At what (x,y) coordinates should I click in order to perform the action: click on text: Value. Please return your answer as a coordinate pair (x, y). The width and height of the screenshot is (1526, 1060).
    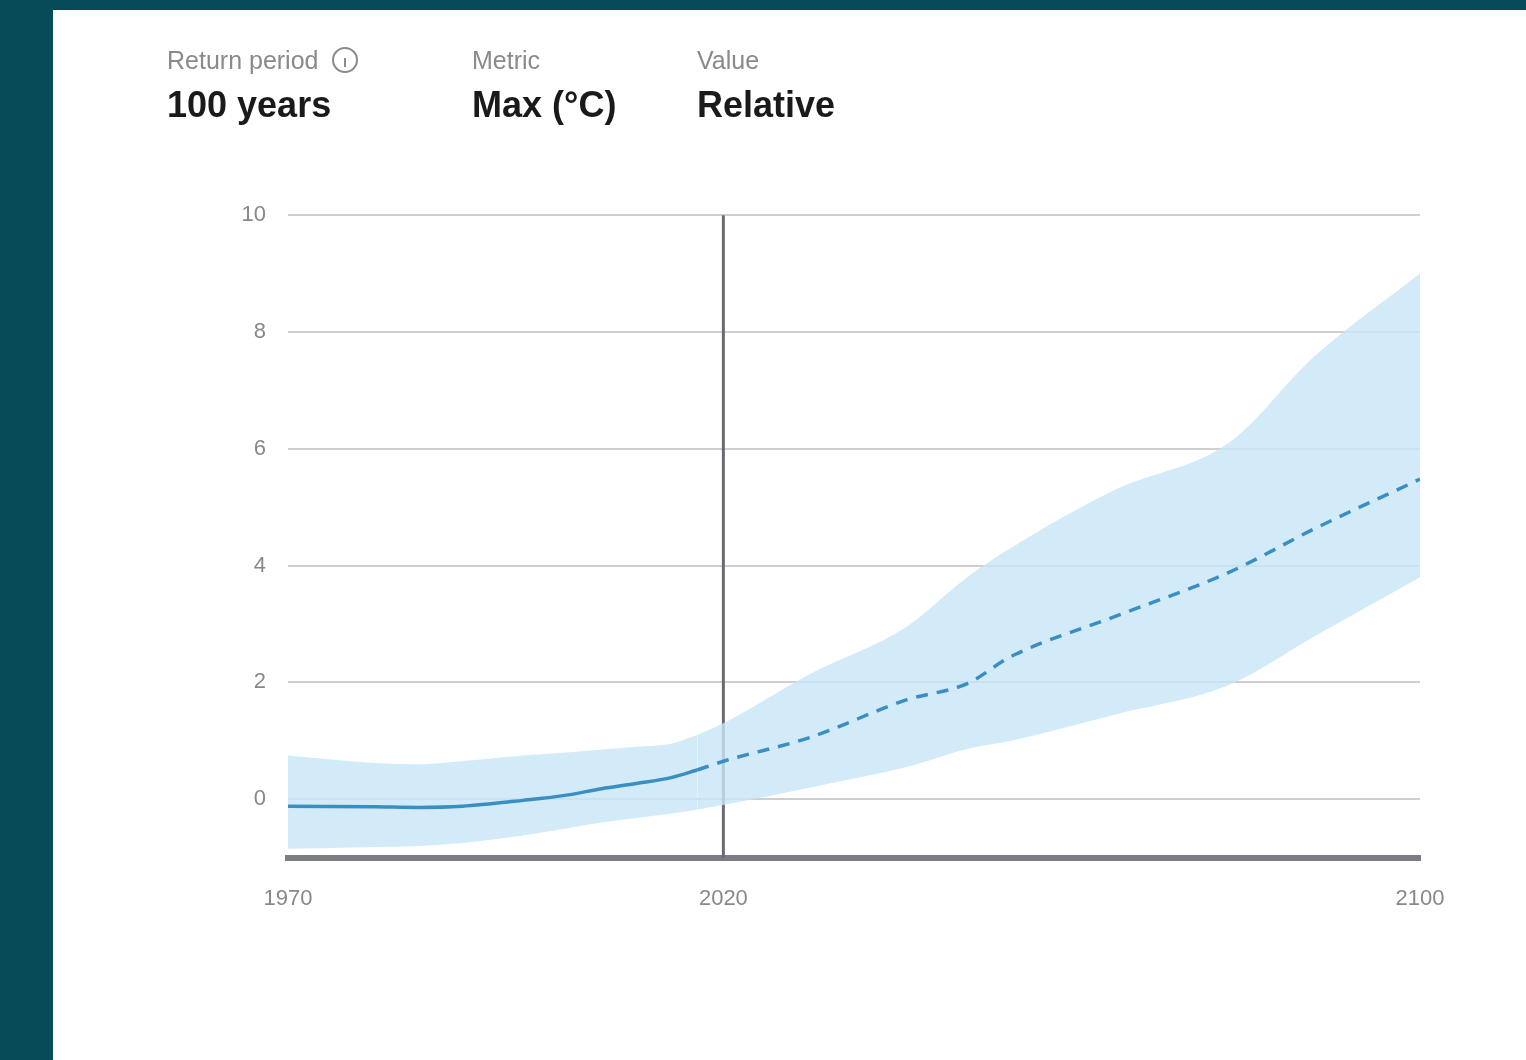
    Looking at the image, I should click on (728, 60).